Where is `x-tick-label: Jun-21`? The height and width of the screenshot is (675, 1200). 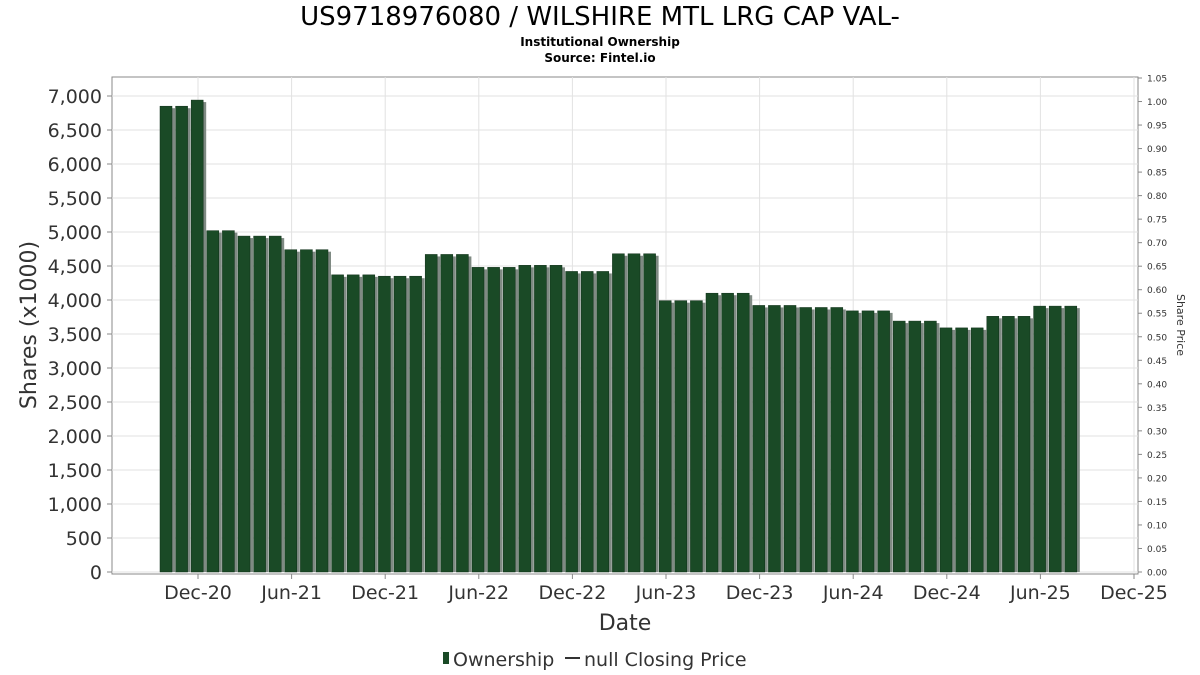 x-tick-label: Jun-21 is located at coordinates (291, 593).